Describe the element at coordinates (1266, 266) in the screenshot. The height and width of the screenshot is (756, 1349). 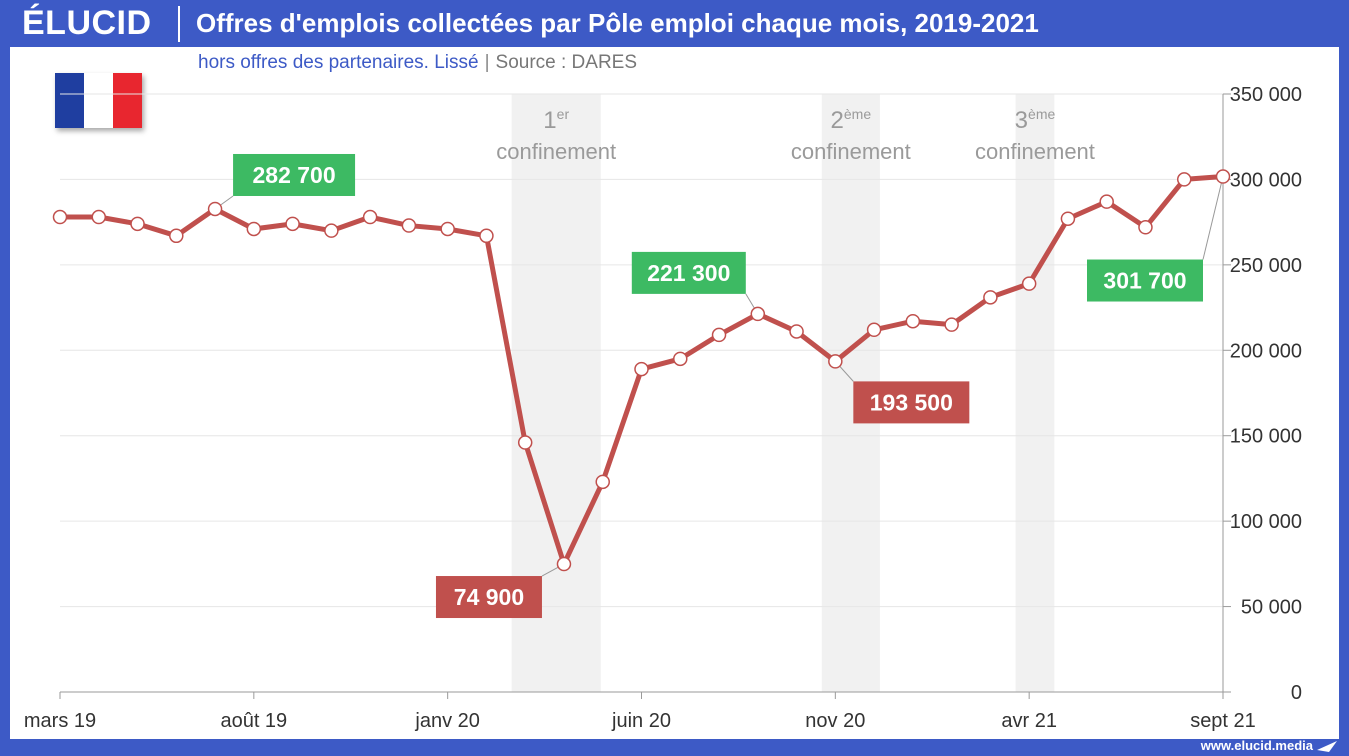
I see `y-tick-label: 250 000` at that location.